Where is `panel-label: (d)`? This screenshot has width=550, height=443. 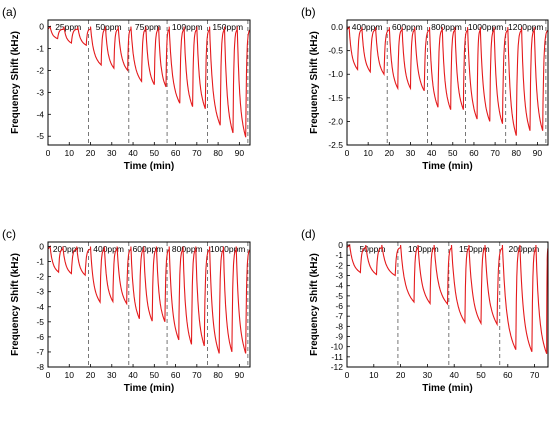
panel-label: (d) is located at coordinates (308, 234).